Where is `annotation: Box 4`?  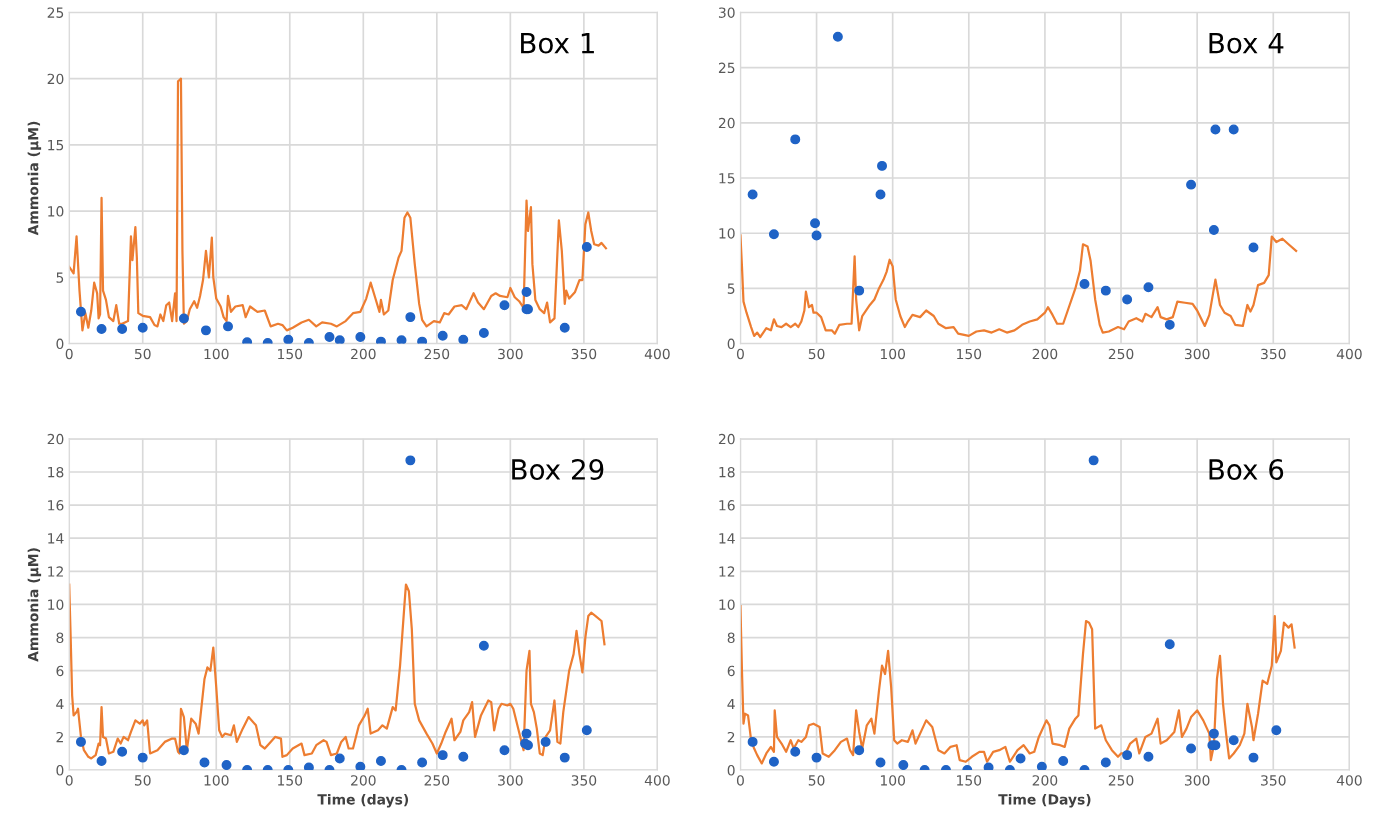
annotation: Box 4 is located at coordinates (1246, 43).